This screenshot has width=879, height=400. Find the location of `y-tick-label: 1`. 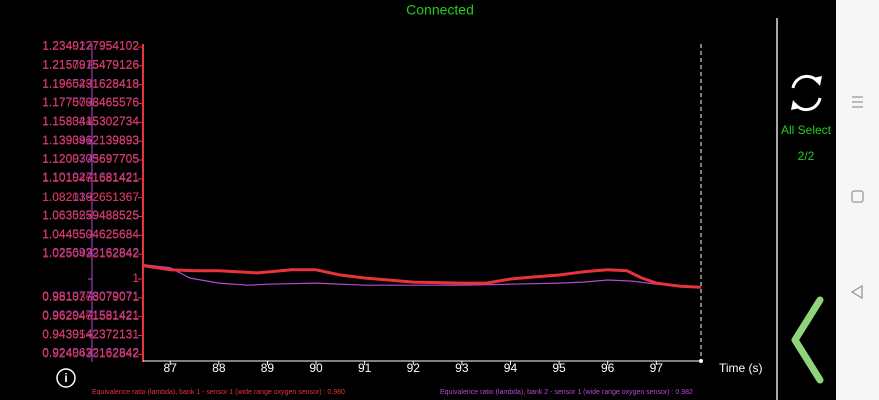

y-tick-label: 1 is located at coordinates (135, 278).